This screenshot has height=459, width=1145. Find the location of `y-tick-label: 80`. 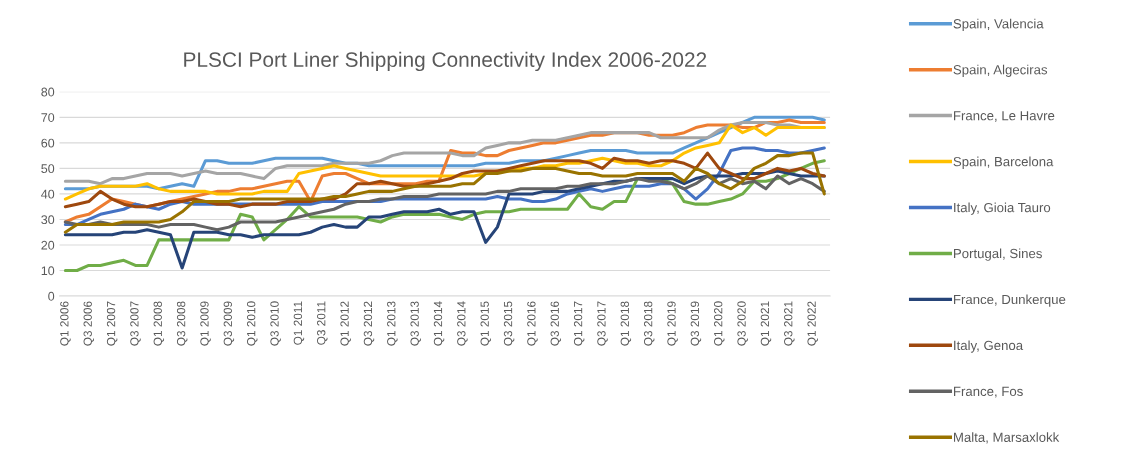

y-tick-label: 80 is located at coordinates (48, 92).